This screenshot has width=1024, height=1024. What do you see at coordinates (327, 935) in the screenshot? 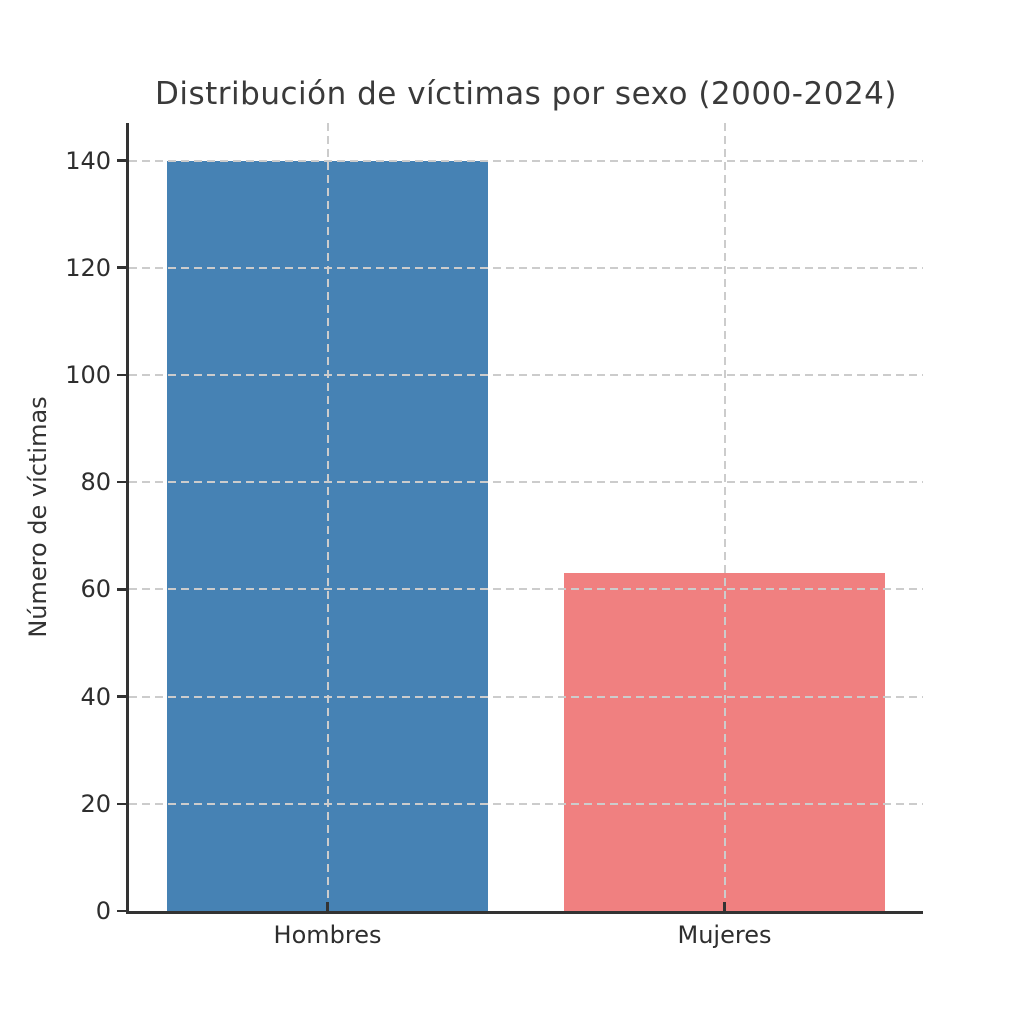
I see `x-tick-label: Hombres` at bounding box center [327, 935].